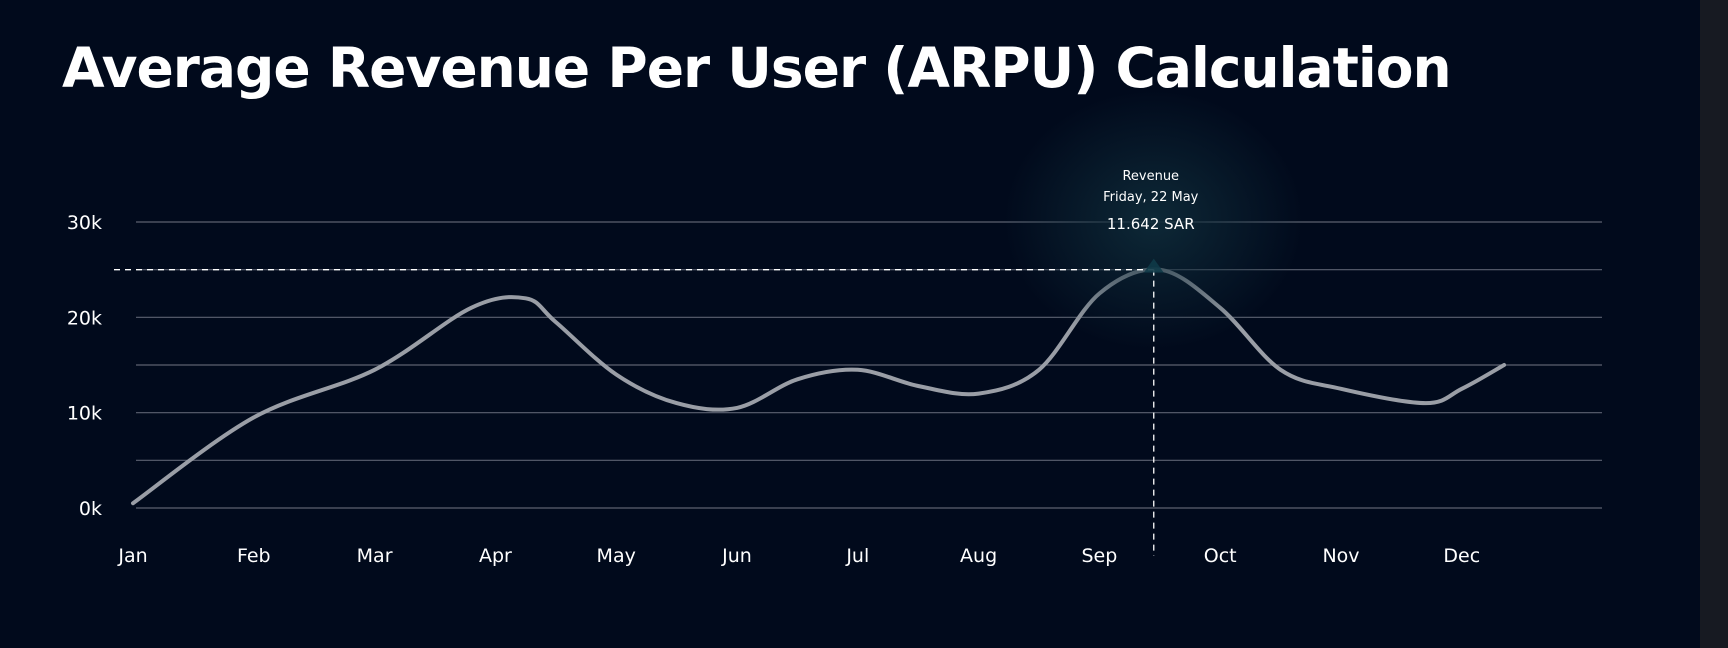  What do you see at coordinates (978, 556) in the screenshot?
I see `x-tick-label: Aug` at bounding box center [978, 556].